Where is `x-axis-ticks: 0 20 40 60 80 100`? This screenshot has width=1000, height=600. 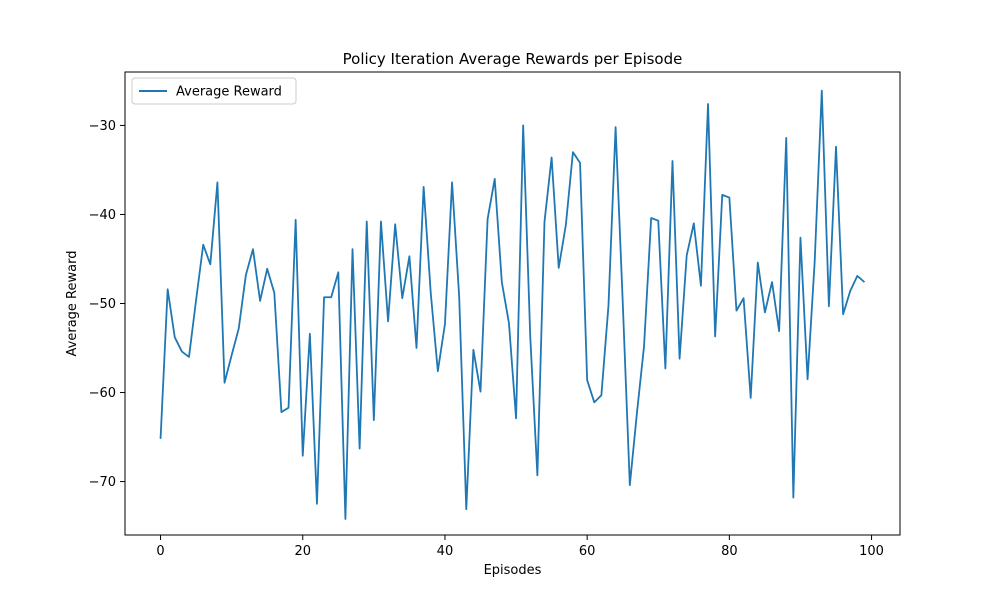 x-axis-ticks: 0 20 40 60 80 100 is located at coordinates (520, 547).